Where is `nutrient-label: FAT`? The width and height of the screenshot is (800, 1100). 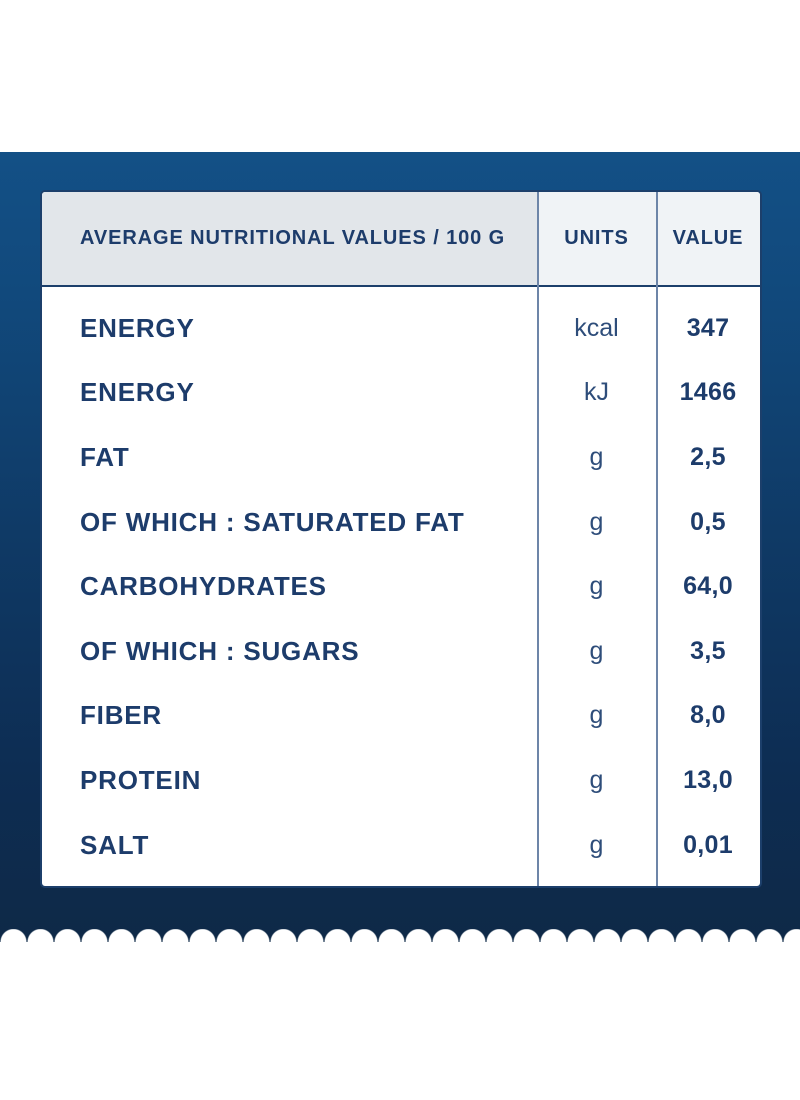
nutrient-label: FAT is located at coordinates (105, 456).